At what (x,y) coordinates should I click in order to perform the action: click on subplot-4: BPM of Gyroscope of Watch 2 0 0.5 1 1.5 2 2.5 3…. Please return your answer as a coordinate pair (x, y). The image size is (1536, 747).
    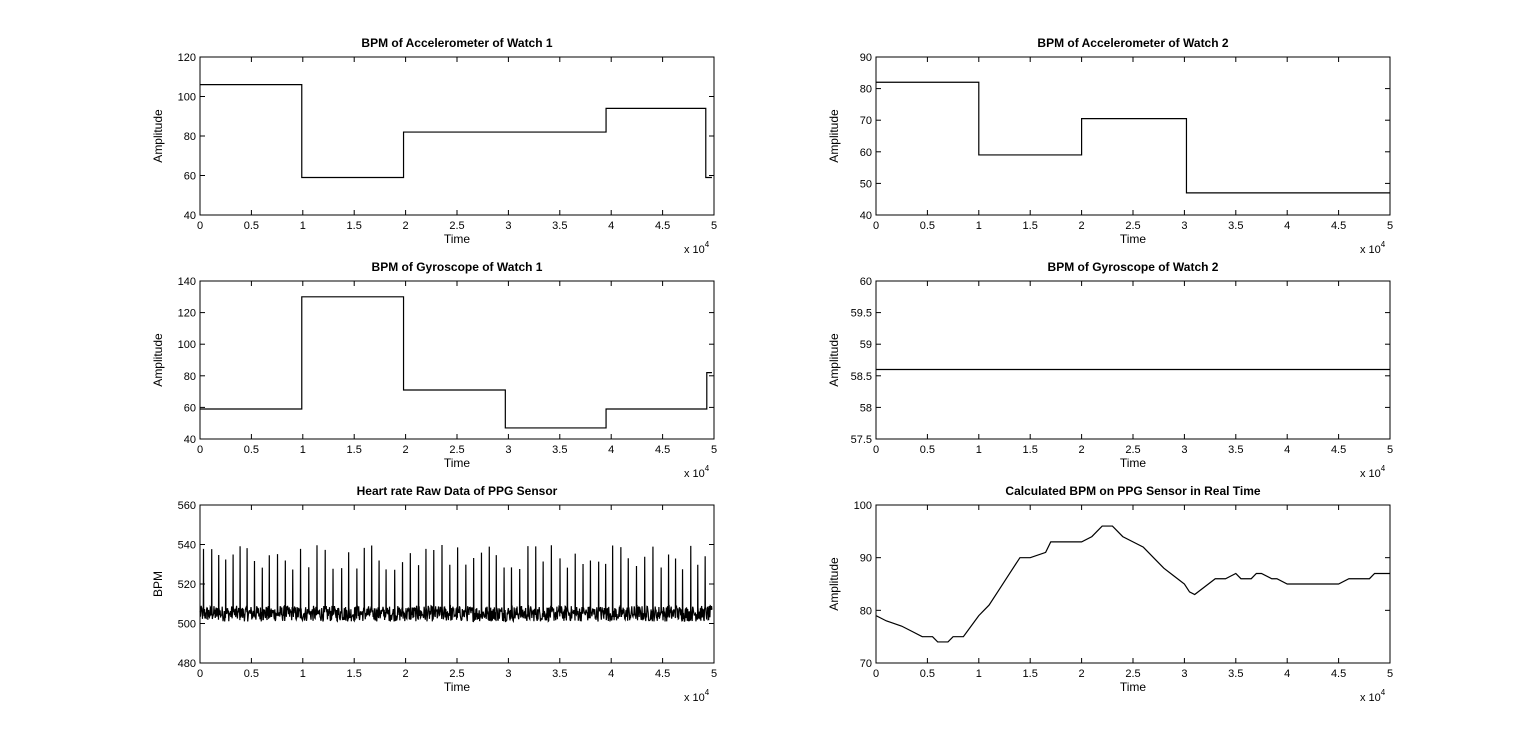
    Looking at the image, I should click on (1110, 370).